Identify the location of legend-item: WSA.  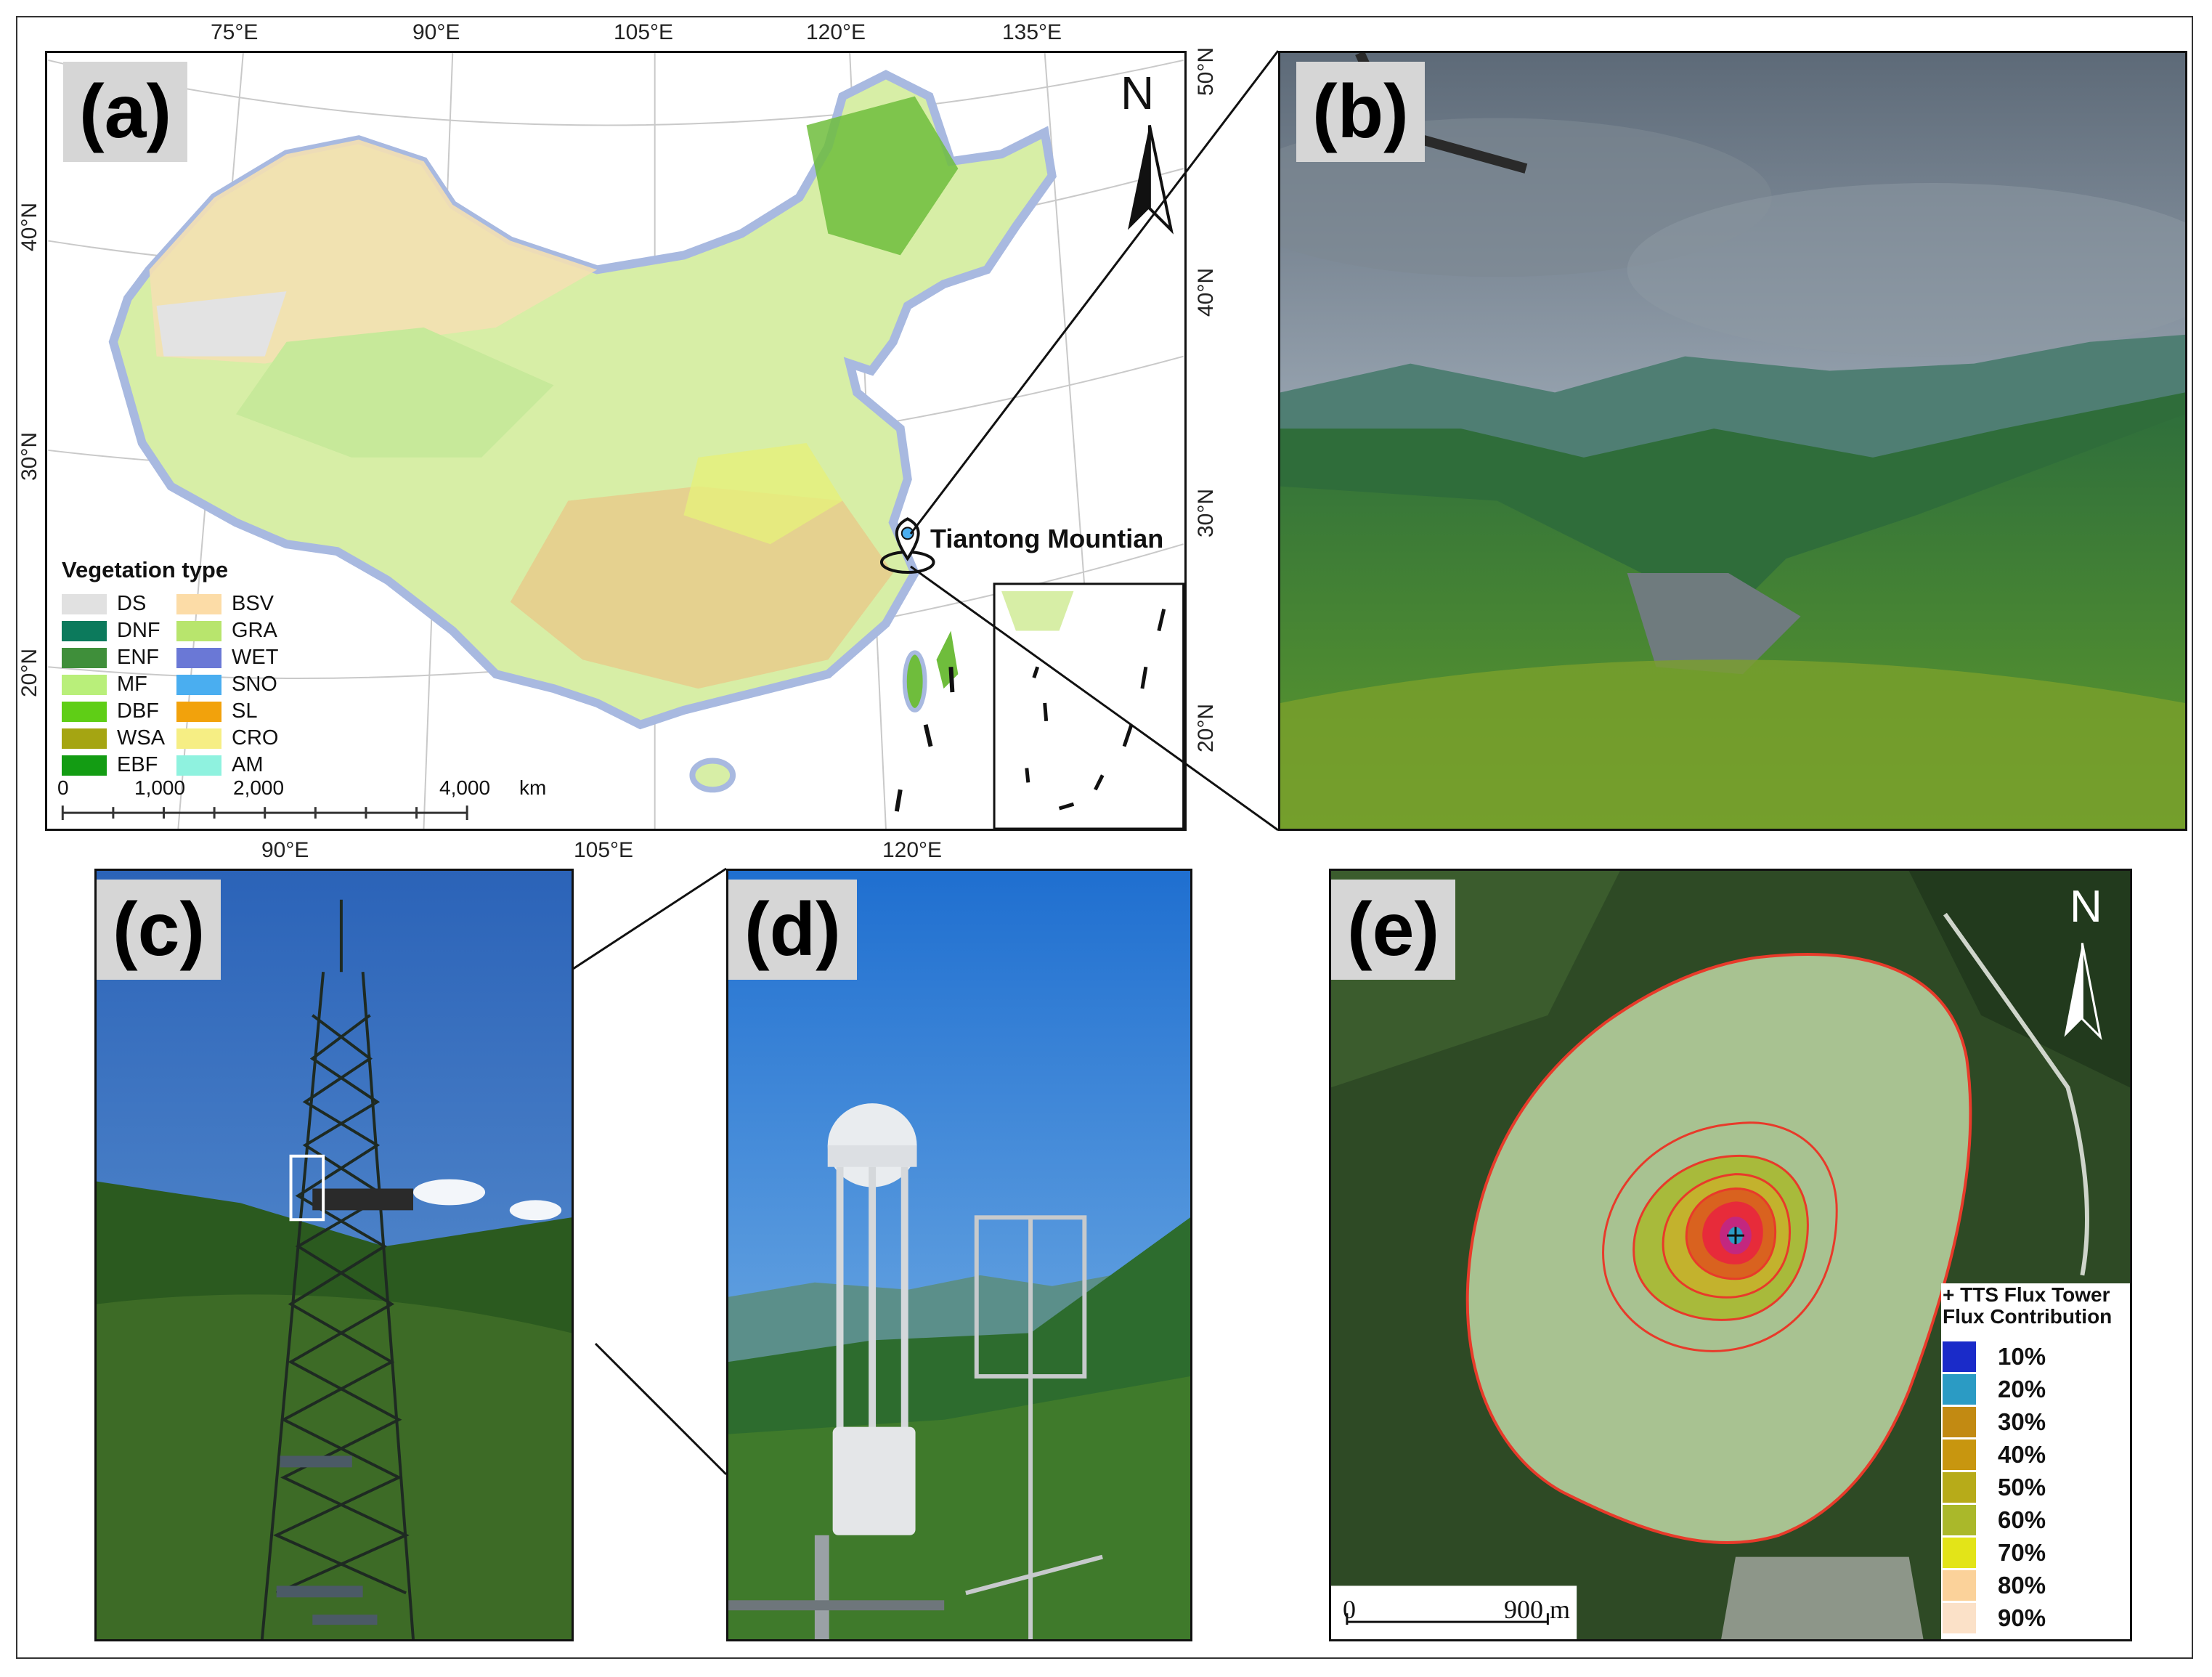
(114, 738).